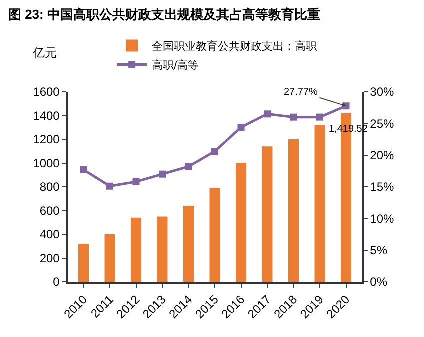 Image resolution: width=424 pixels, height=337 pixels. I want to click on y-tick-label: 200, so click(50, 258).